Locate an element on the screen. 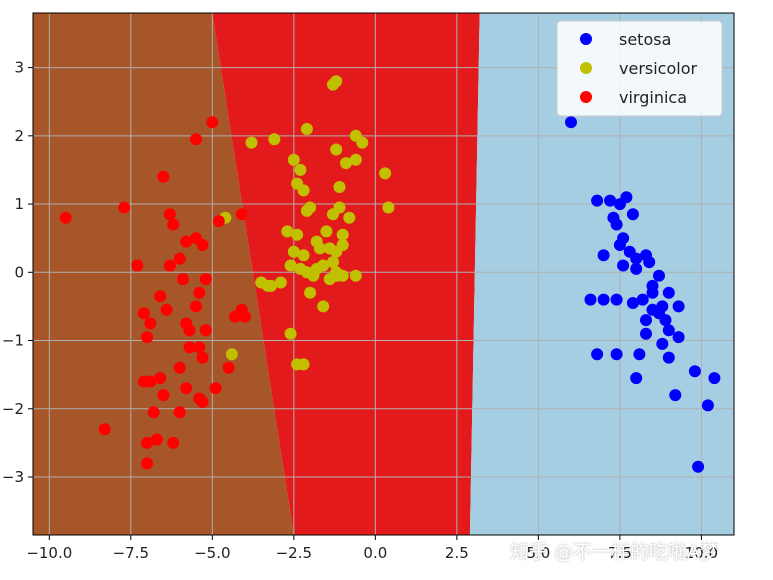  legend-marker-setosa is located at coordinates (586, 39).